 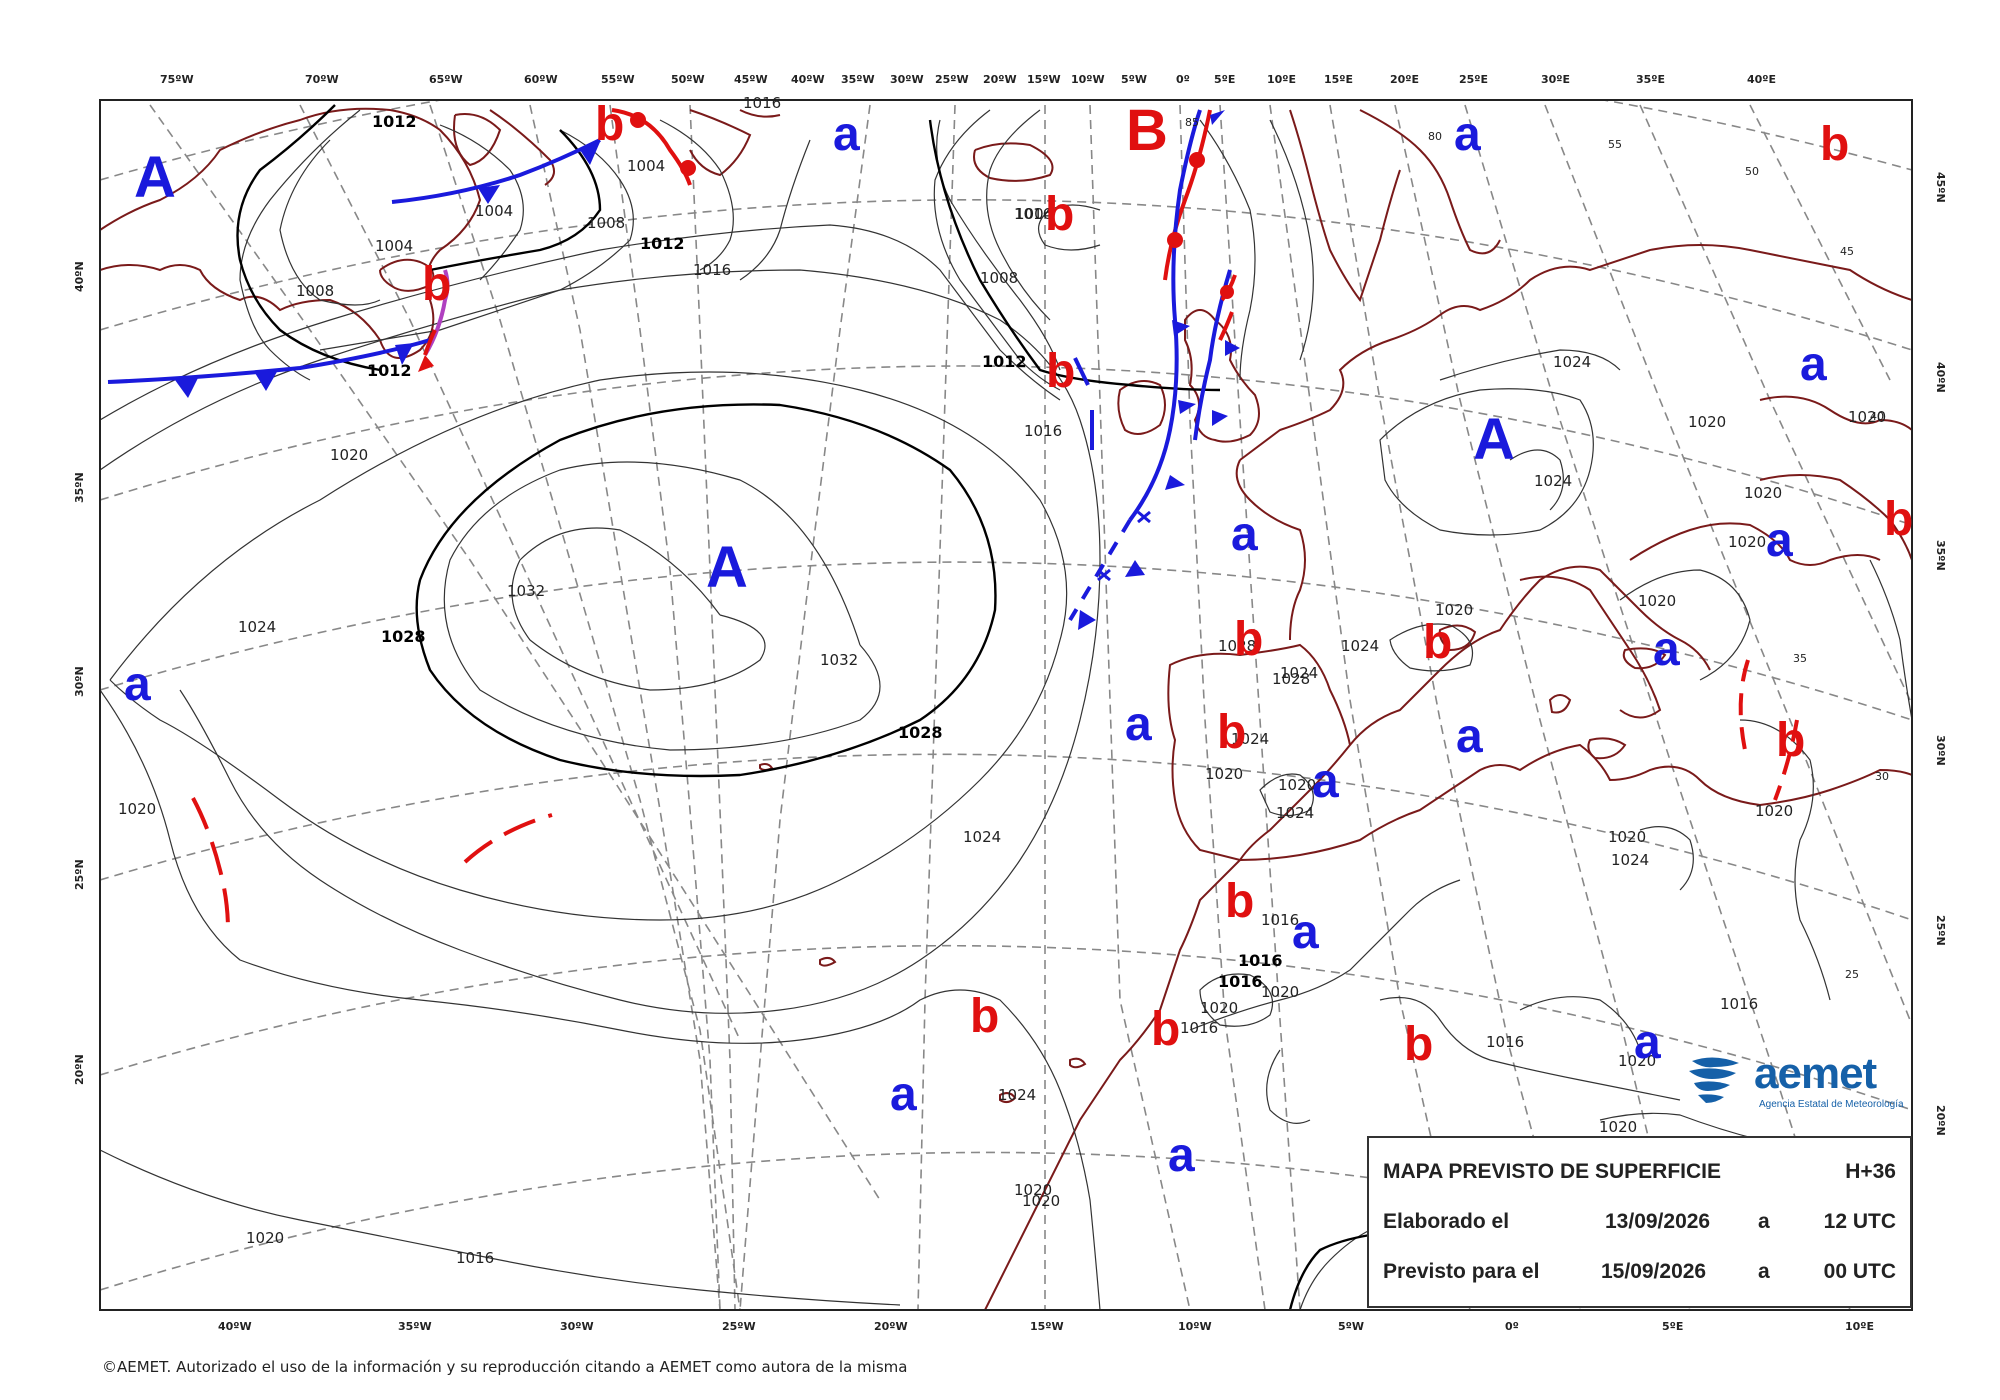 What do you see at coordinates (907, 79) in the screenshot?
I see `lon-tick: 30ºW` at bounding box center [907, 79].